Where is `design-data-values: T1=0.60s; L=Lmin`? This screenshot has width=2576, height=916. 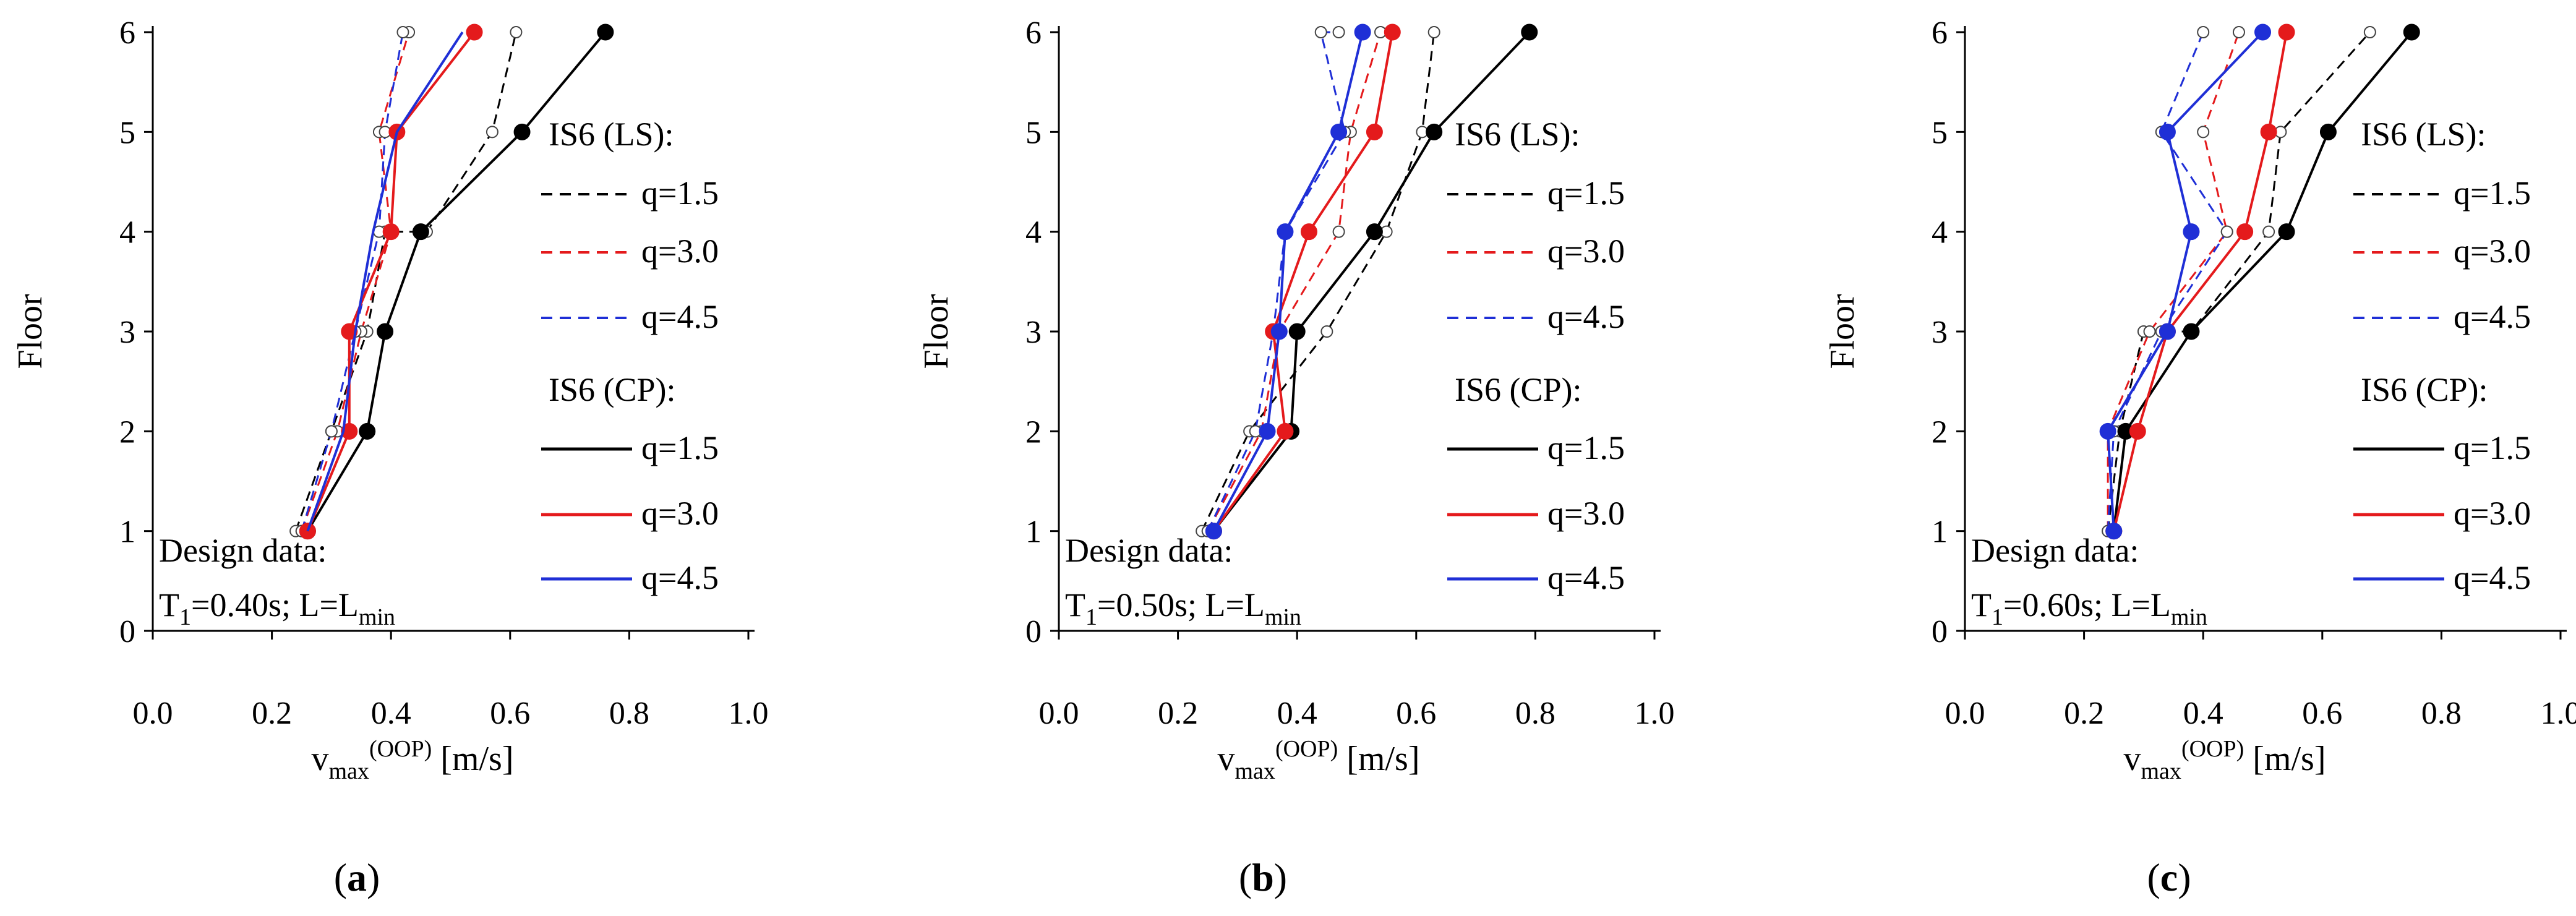
design-data-values: T1=0.60s; L=Lmin is located at coordinates (2089, 608).